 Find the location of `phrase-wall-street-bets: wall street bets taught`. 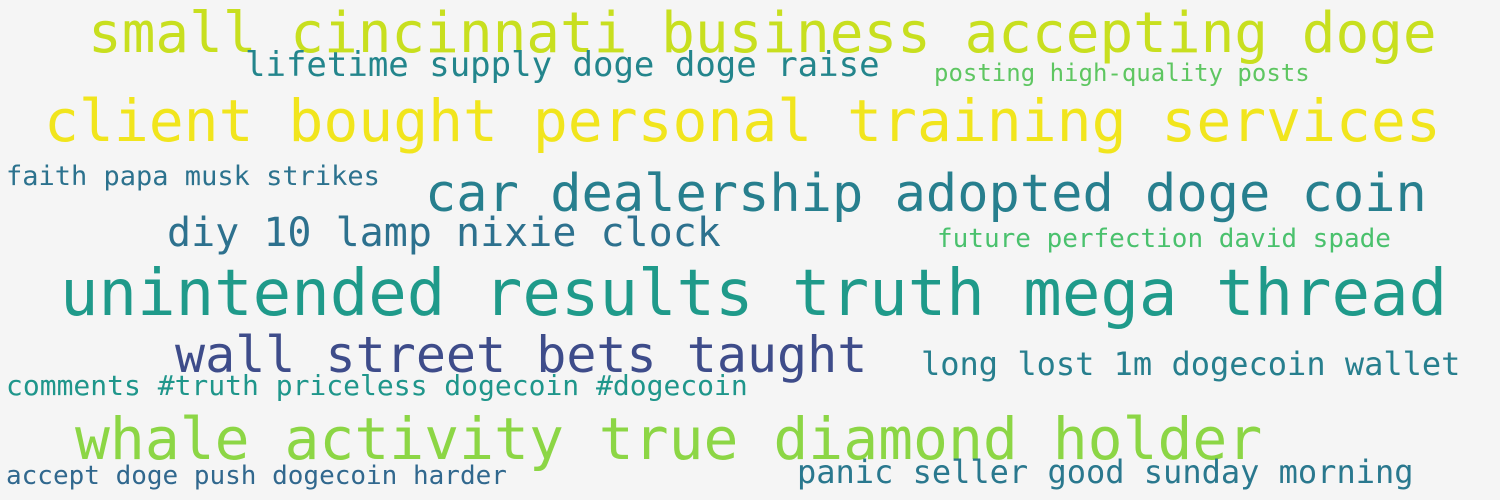

phrase-wall-street-bets: wall street bets taught is located at coordinates (521, 355).